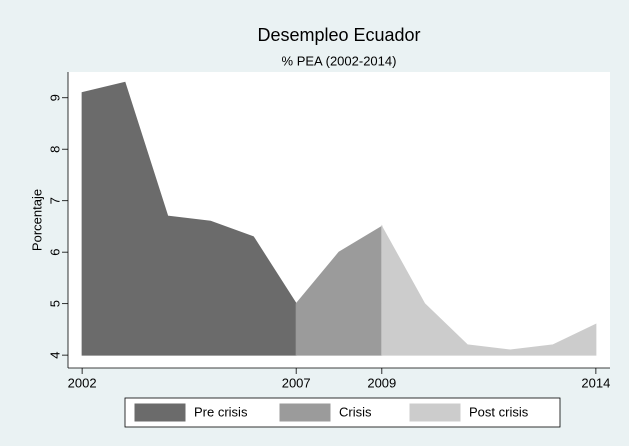 The image size is (629, 446). What do you see at coordinates (36, 220) in the screenshot?
I see `y-axis-label: Porcentaje` at bounding box center [36, 220].